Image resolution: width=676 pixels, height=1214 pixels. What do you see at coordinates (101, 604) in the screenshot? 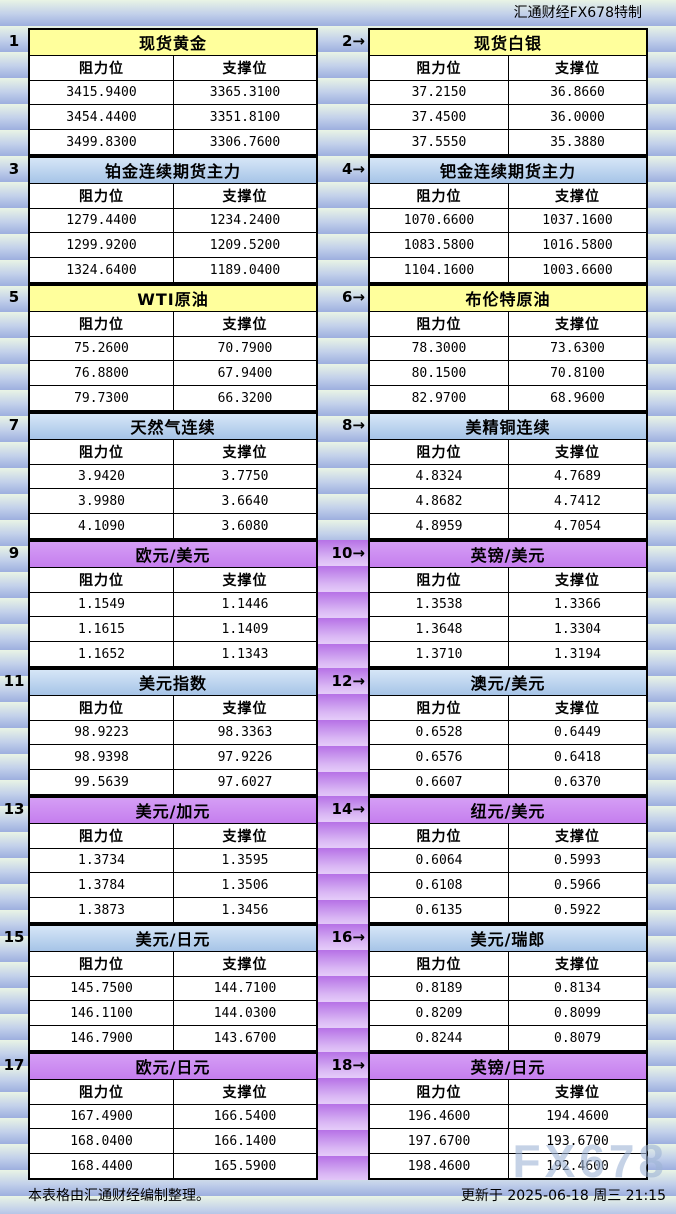
I see `resistance-value: 1.1549` at bounding box center [101, 604].